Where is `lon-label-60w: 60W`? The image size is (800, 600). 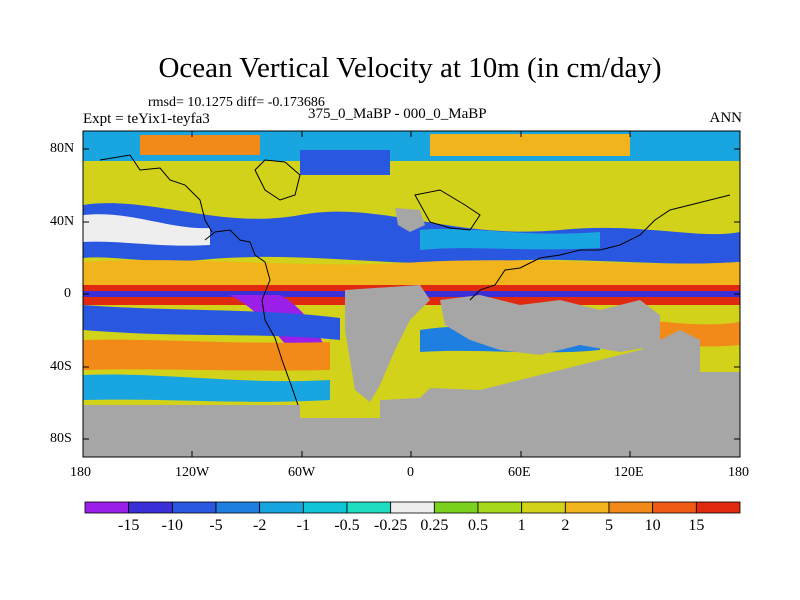
lon-label-60w: 60W is located at coordinates (302, 472).